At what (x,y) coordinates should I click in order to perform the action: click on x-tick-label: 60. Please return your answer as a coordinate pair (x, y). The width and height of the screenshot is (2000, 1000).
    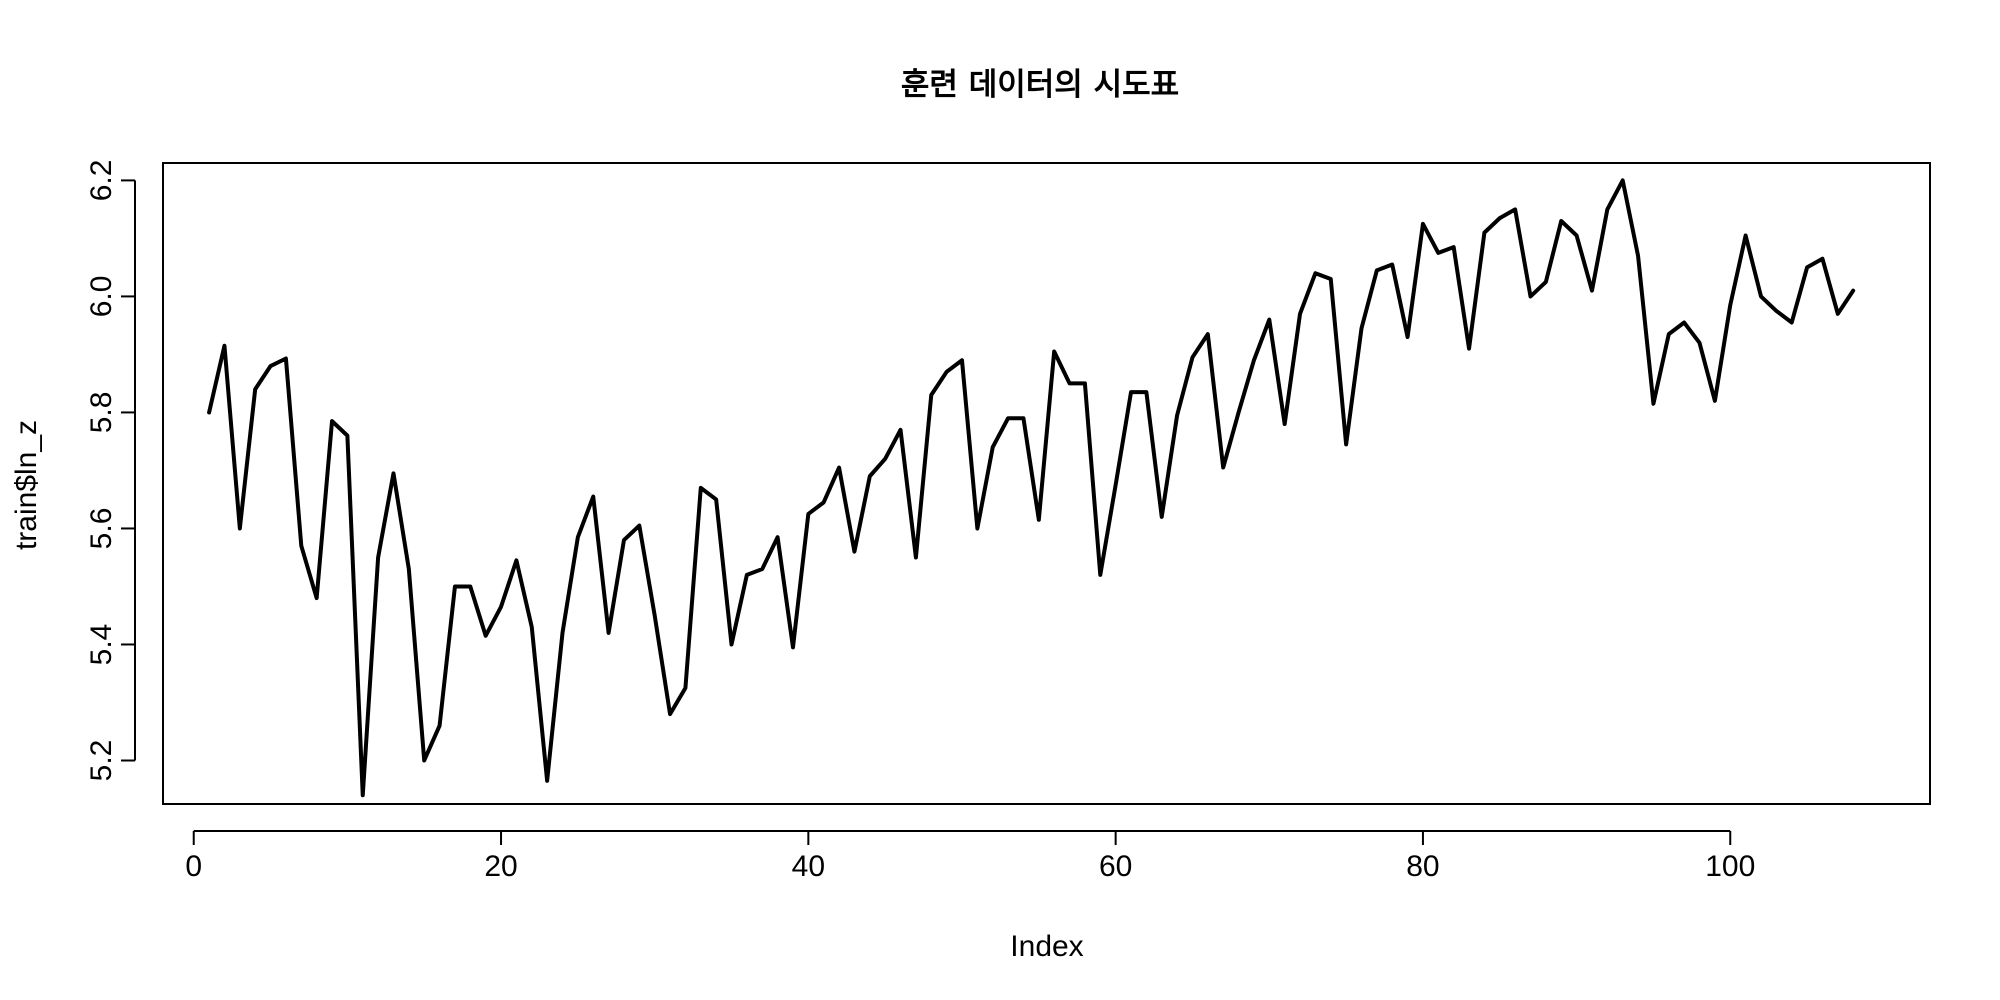
    Looking at the image, I should click on (1115, 866).